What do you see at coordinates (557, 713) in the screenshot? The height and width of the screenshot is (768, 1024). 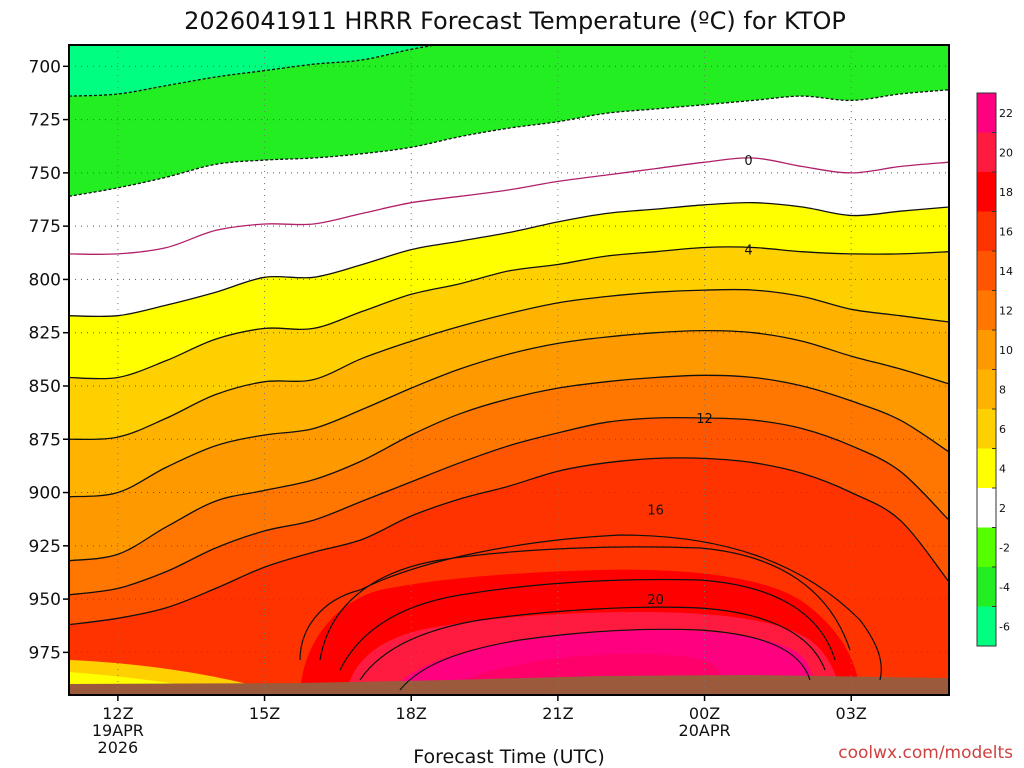 I see `x-tick-label: 21Z` at bounding box center [557, 713].